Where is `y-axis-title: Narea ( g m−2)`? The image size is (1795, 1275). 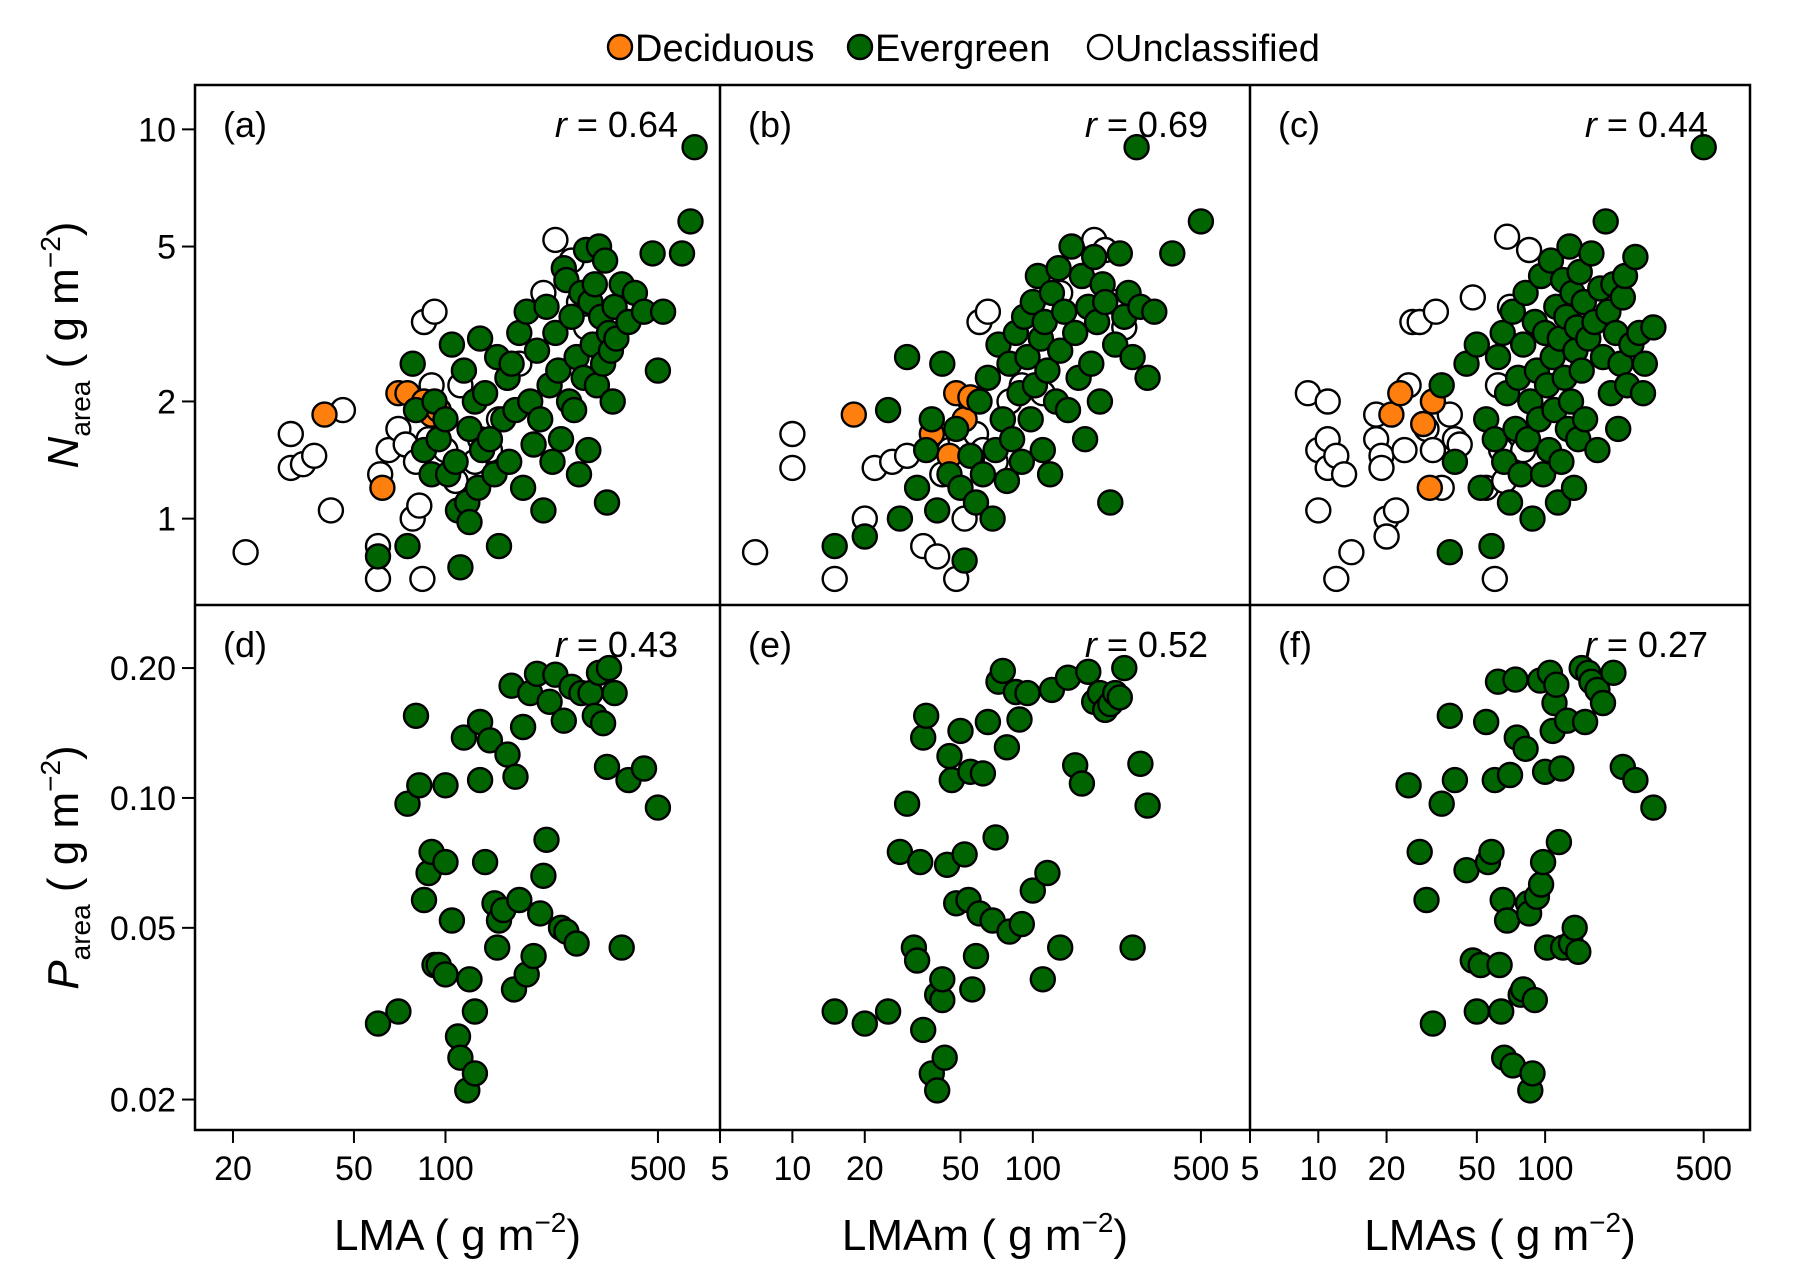
y-axis-title: Narea ( g m−2) is located at coordinates (65, 345).